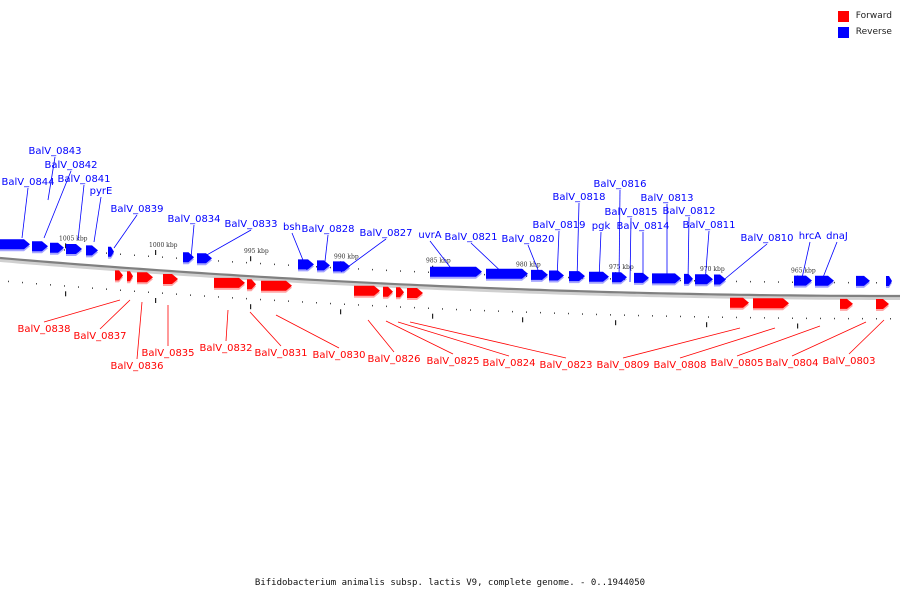 The image size is (900, 600). What do you see at coordinates (193, 219) in the screenshot?
I see `gene-label: BalV_0834` at bounding box center [193, 219].